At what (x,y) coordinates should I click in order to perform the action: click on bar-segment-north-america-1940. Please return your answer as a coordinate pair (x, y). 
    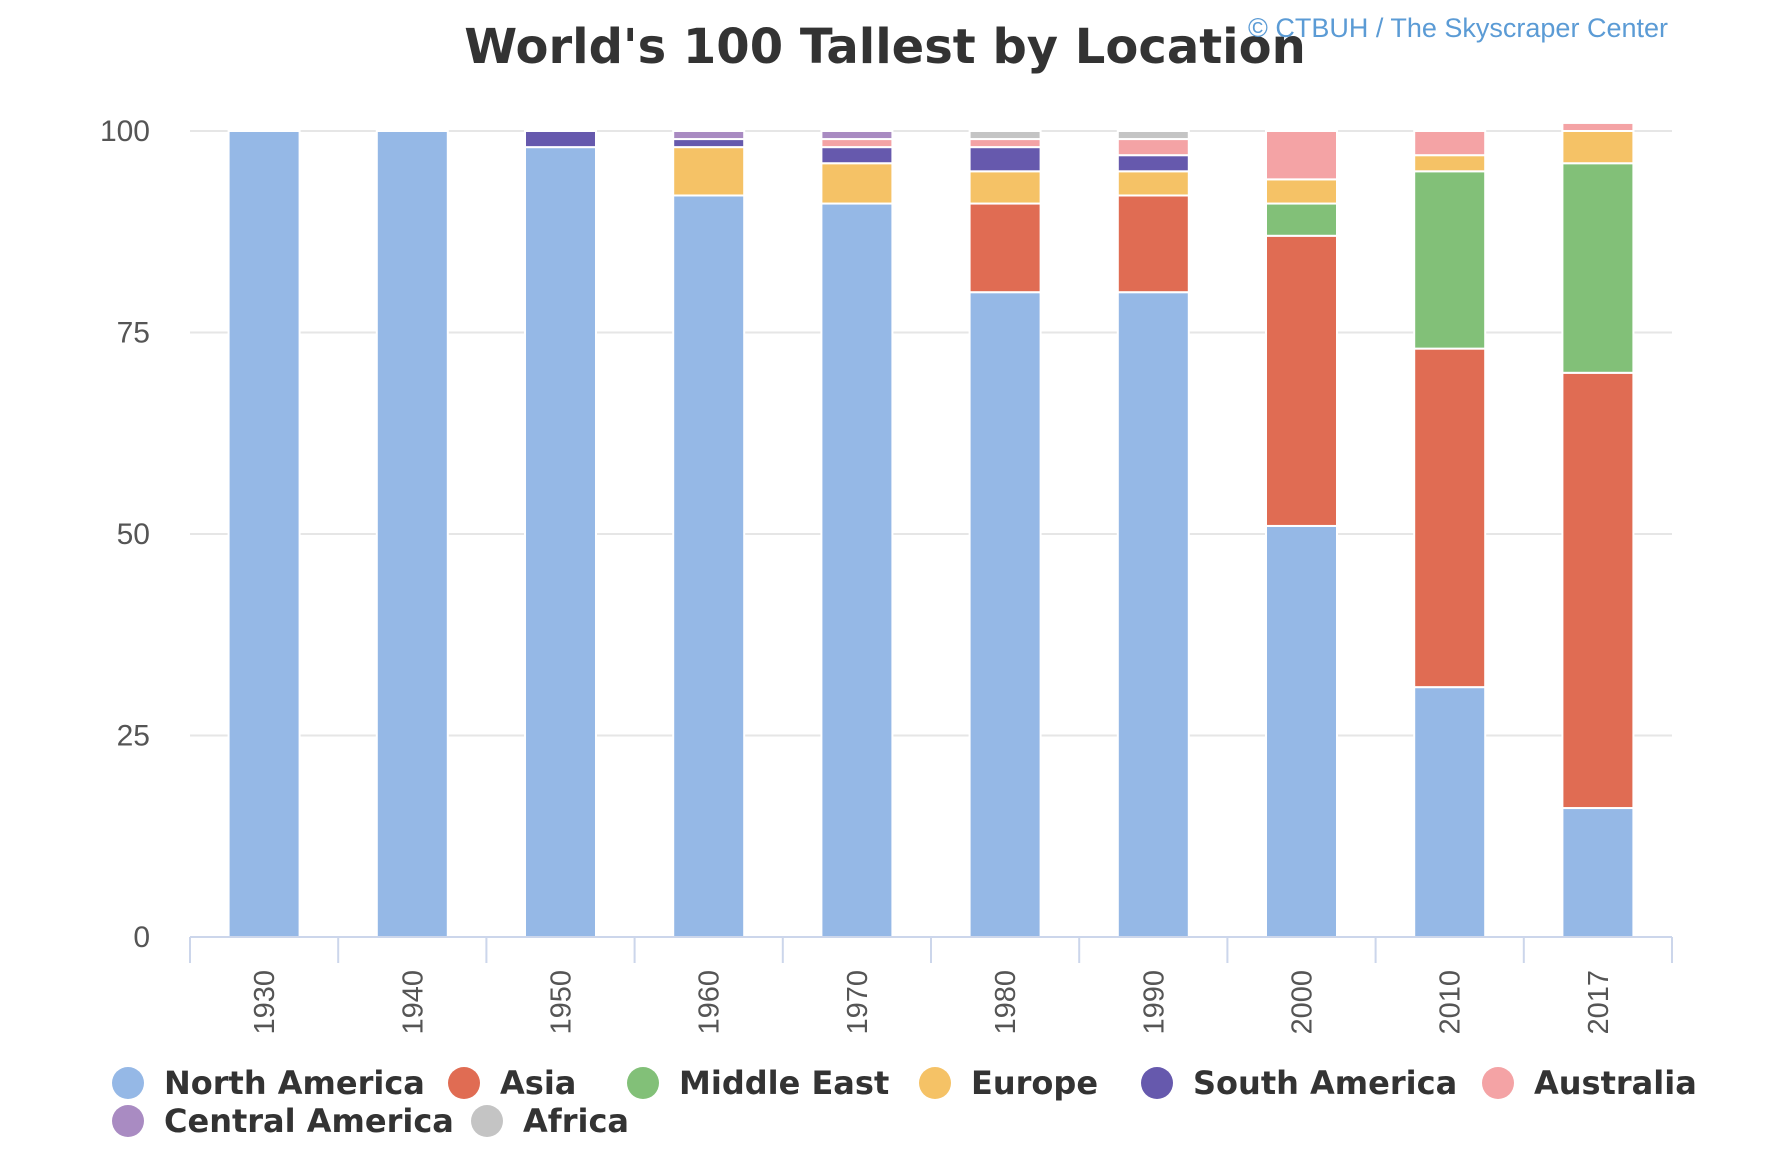
    Looking at the image, I should click on (412, 534).